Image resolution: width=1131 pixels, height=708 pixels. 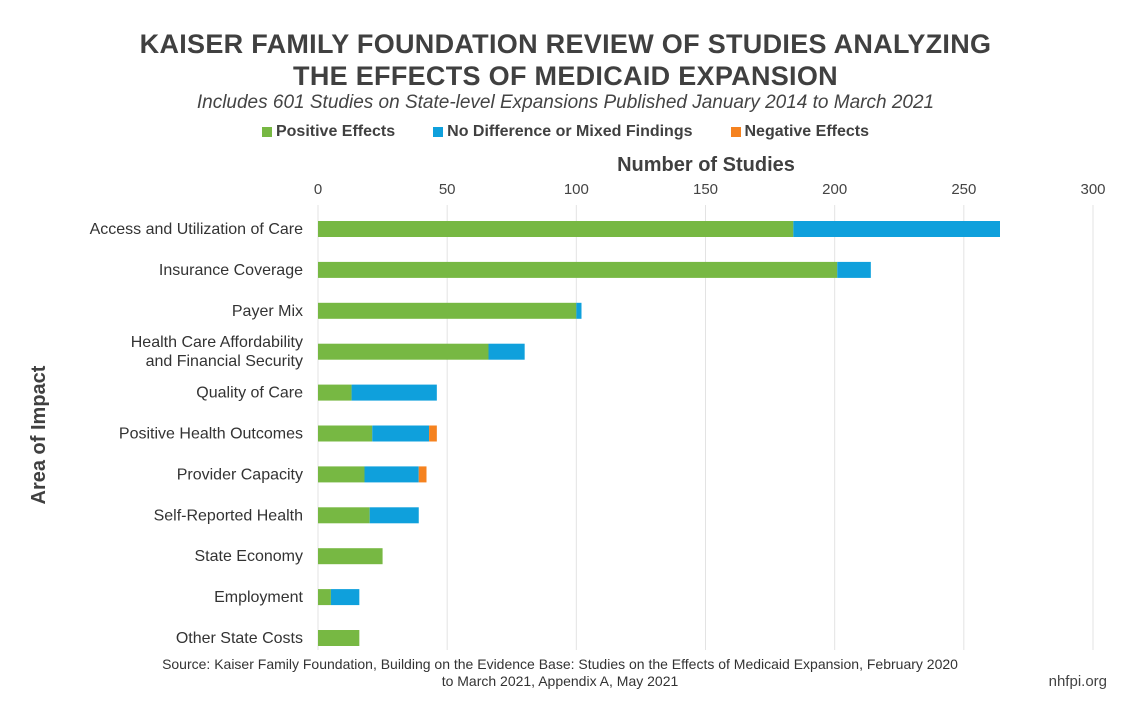 What do you see at coordinates (240, 474) in the screenshot?
I see `category-label: Provider Capacity` at bounding box center [240, 474].